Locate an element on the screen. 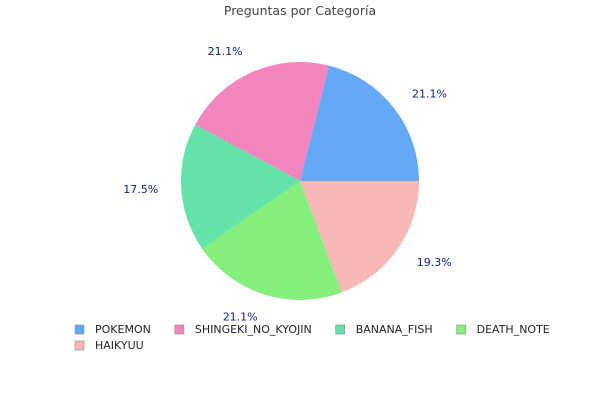  legend-item-banana-fish: BANANA_FISH is located at coordinates (384, 329).